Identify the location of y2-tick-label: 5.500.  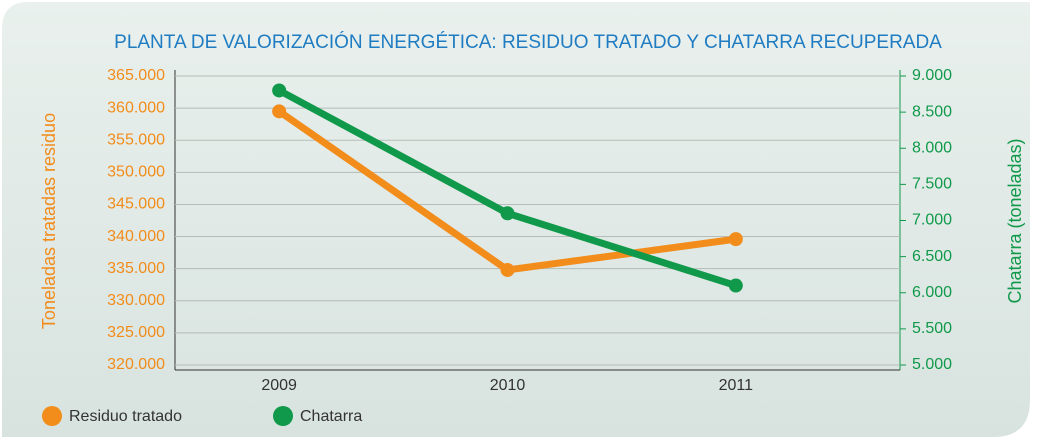
(932, 328).